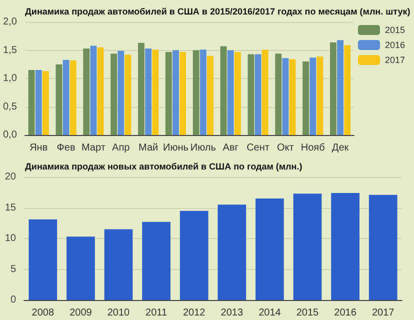 The height and width of the screenshot is (320, 414). What do you see at coordinates (232, 313) in the screenshot?
I see `x-tick-label: 2013` at bounding box center [232, 313].